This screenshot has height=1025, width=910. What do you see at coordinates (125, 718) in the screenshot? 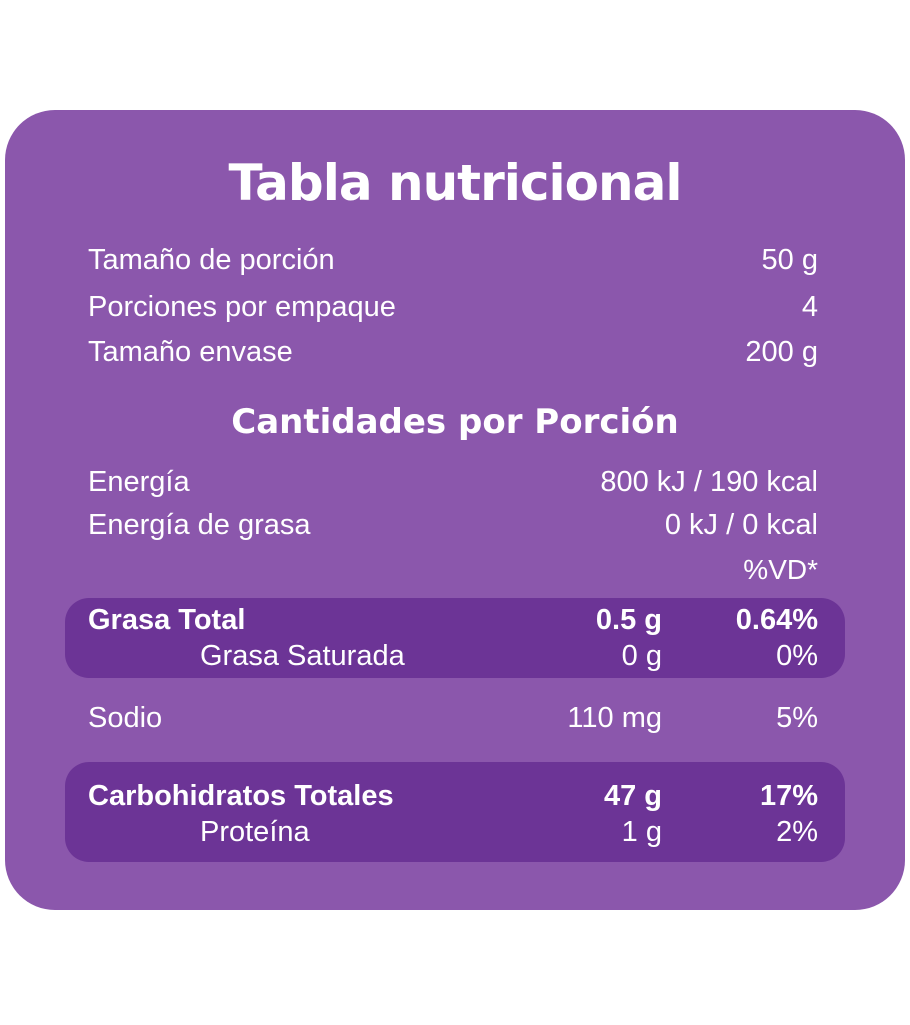
I see `sodium-label: Sodio` at bounding box center [125, 718].